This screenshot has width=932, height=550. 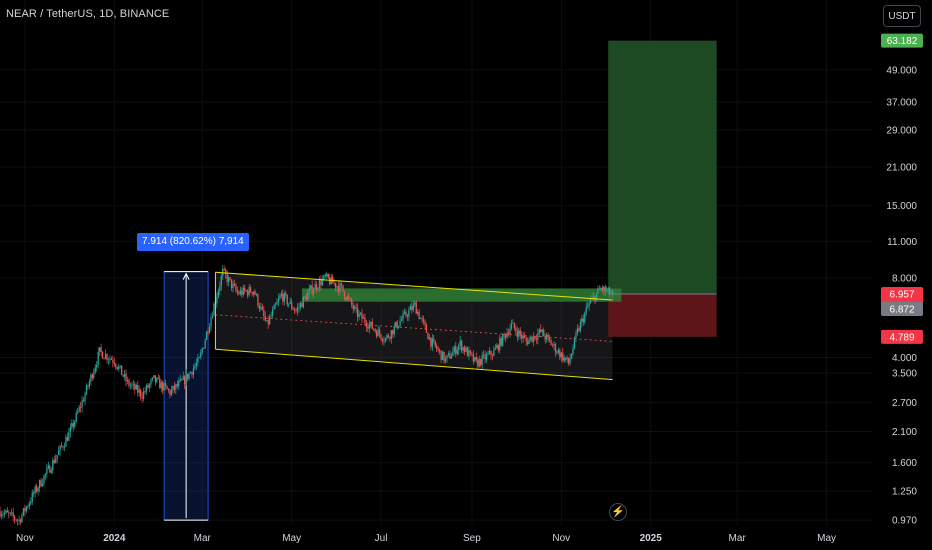 I want to click on symbol-title: NEAR / TetherUS, 1D, BINANCE, so click(x=88, y=14).